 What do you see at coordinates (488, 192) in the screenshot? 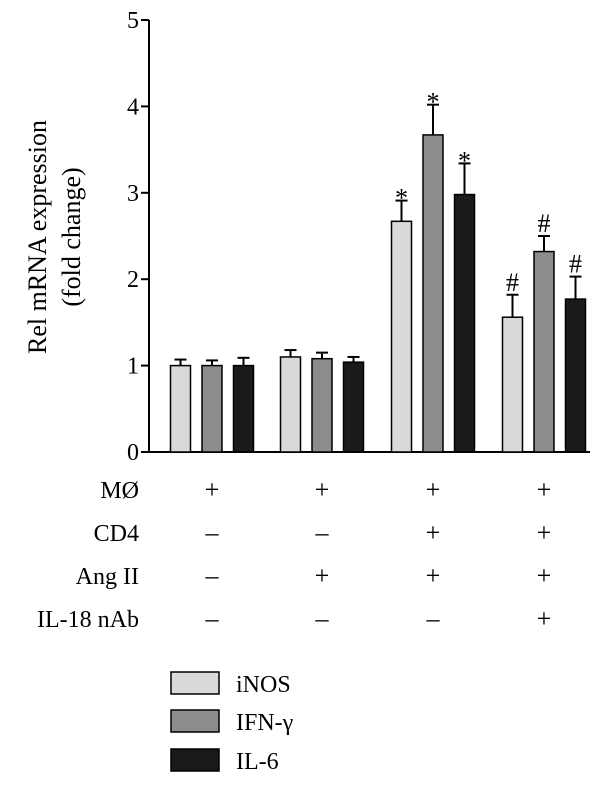
I see `significance-annotations: * # * # * #` at bounding box center [488, 192].